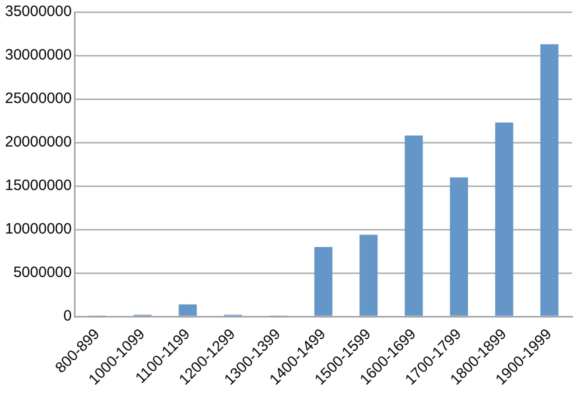 The width and height of the screenshot is (582, 394). Describe the element at coordinates (38, 229) in the screenshot. I see `y-tick-label: 10000000` at that location.